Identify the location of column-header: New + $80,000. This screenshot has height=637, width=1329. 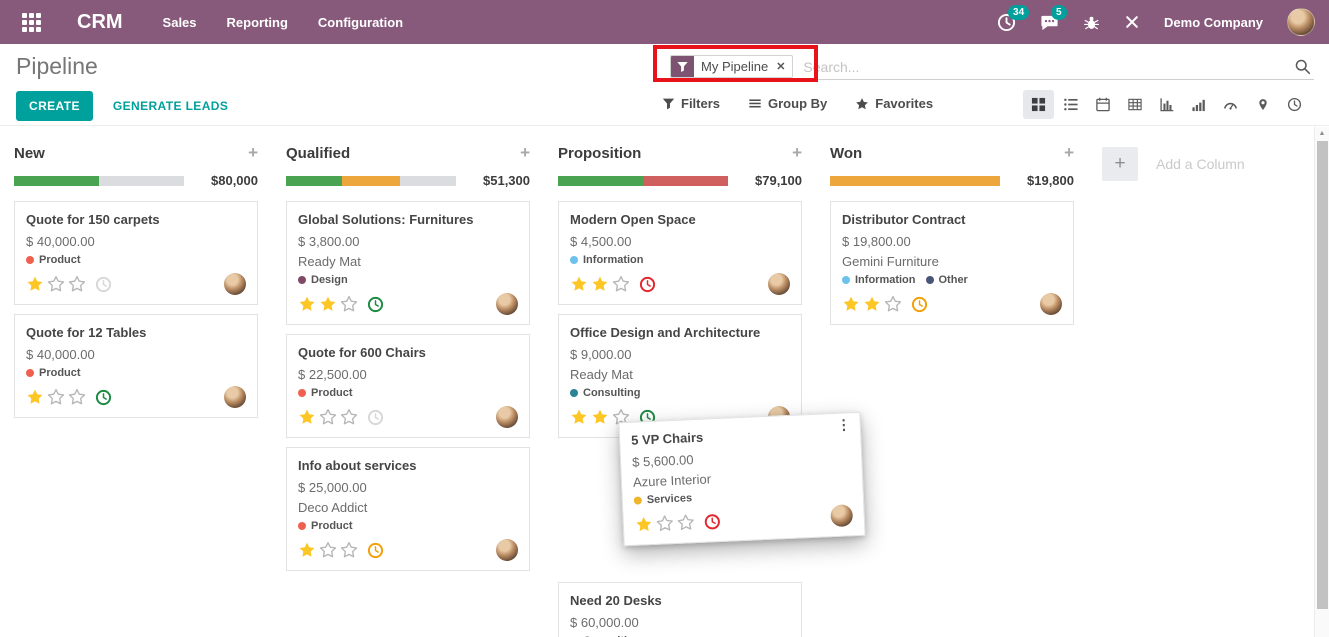
(136, 165).